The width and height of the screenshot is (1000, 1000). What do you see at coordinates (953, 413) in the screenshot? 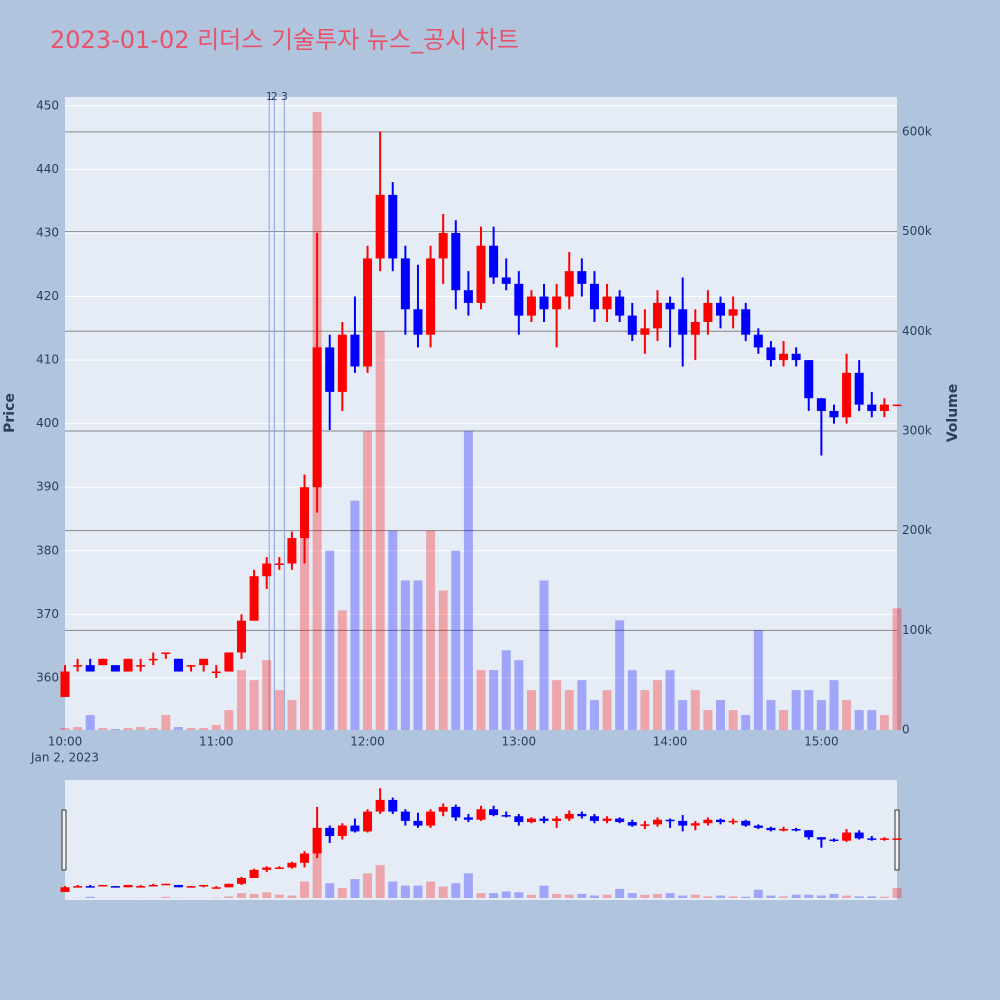
I see `y2-axis-title: Volume` at bounding box center [953, 413].